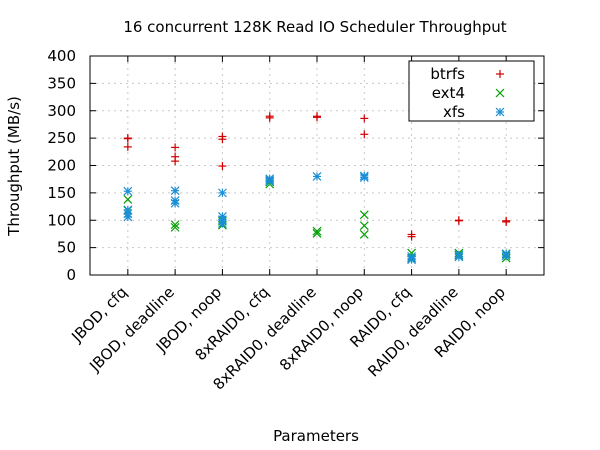  I want to click on legend-label: ext4, so click(448, 93).